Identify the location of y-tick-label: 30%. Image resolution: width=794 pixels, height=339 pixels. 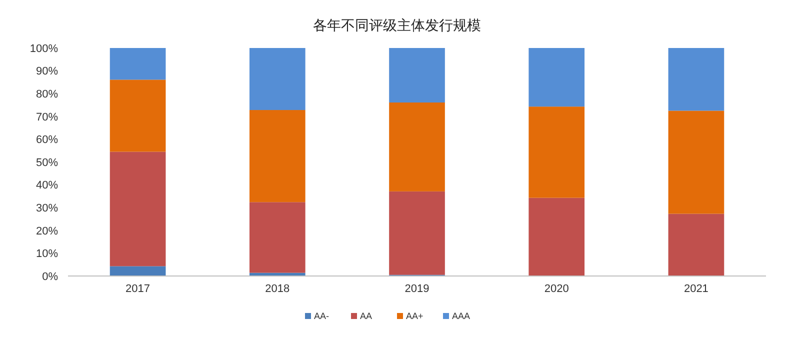
(47, 208).